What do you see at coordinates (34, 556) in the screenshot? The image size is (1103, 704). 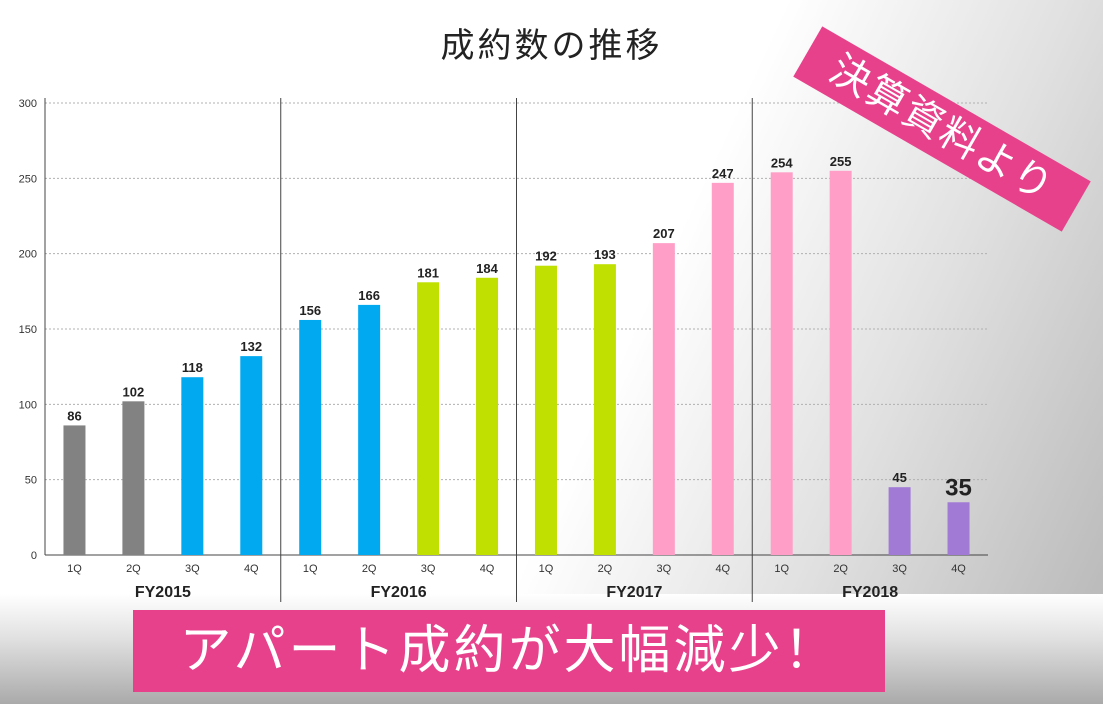 I see `y-tick-label: 0` at bounding box center [34, 556].